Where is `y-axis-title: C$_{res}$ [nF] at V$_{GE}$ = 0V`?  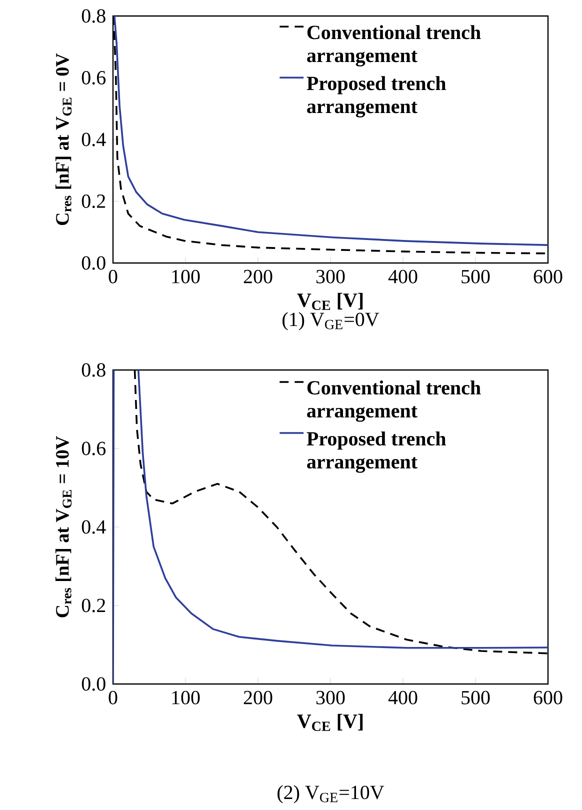
y-axis-title: C$_{res}$ [nF] at V$_{GE}$ = 0V is located at coordinates (63, 139).